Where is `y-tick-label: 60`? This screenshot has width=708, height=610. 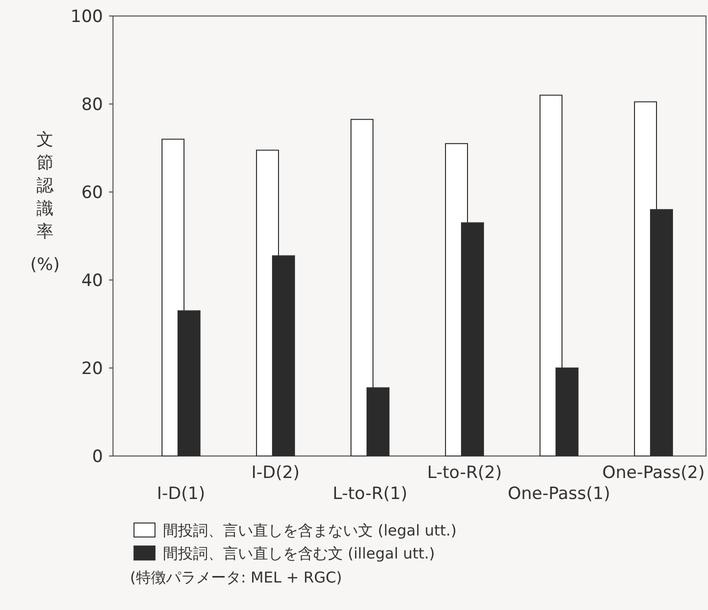
y-tick-label: 60 is located at coordinates (92, 192).